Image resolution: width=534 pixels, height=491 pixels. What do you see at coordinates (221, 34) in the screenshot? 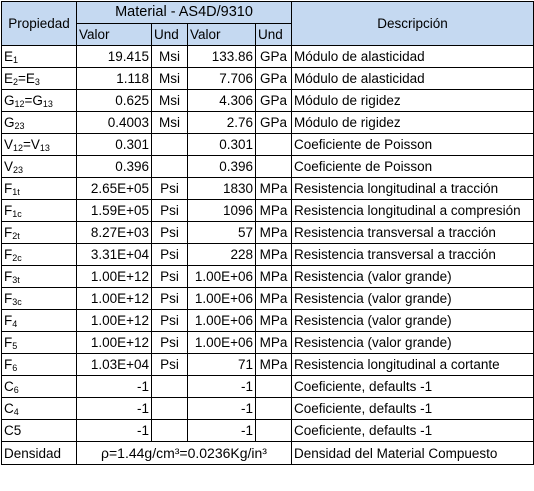
I see `header-valor-2: Valor` at bounding box center [221, 34].